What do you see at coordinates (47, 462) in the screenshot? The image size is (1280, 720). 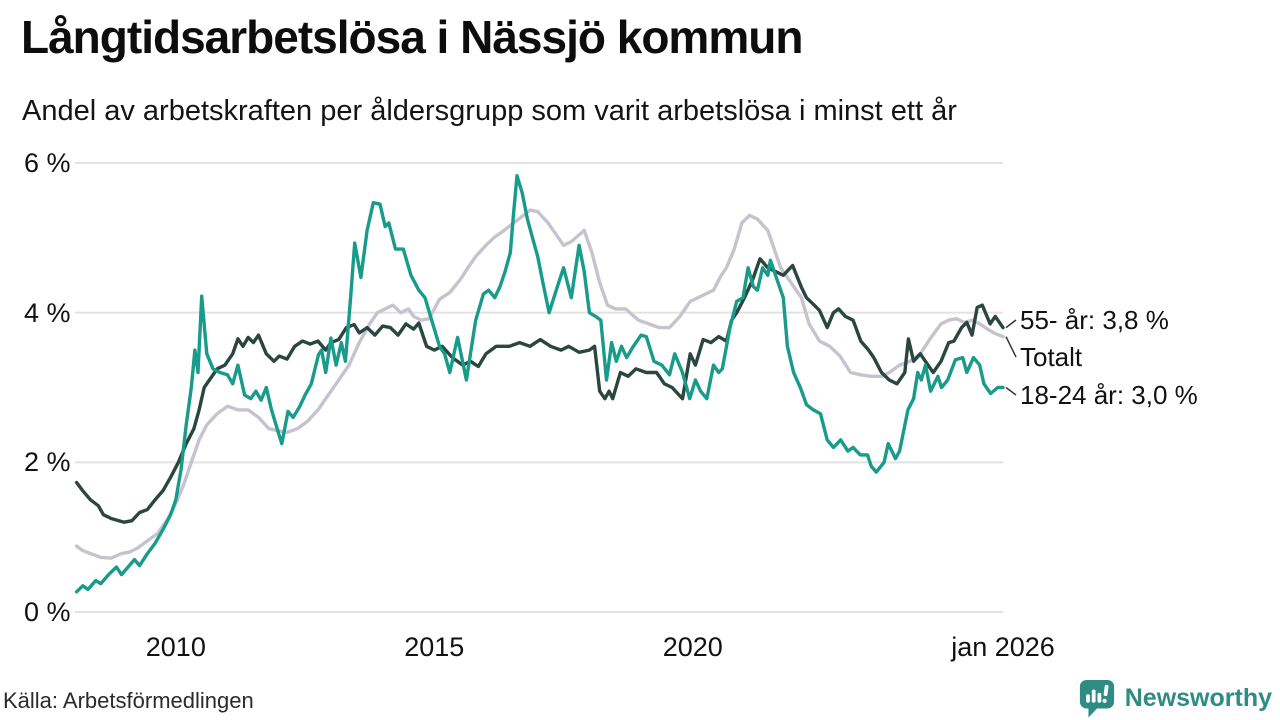 I see `y-tick-label: 2 %` at bounding box center [47, 462].